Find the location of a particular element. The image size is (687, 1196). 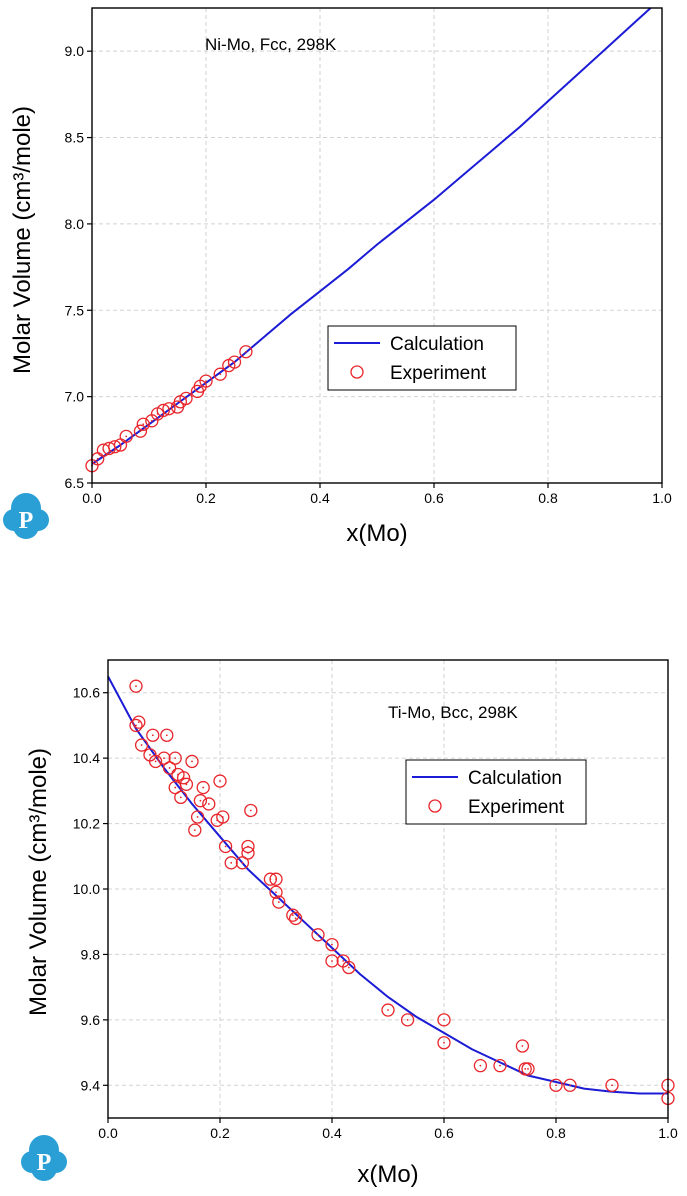

x-tick-label: 0.2 is located at coordinates (220, 1133).